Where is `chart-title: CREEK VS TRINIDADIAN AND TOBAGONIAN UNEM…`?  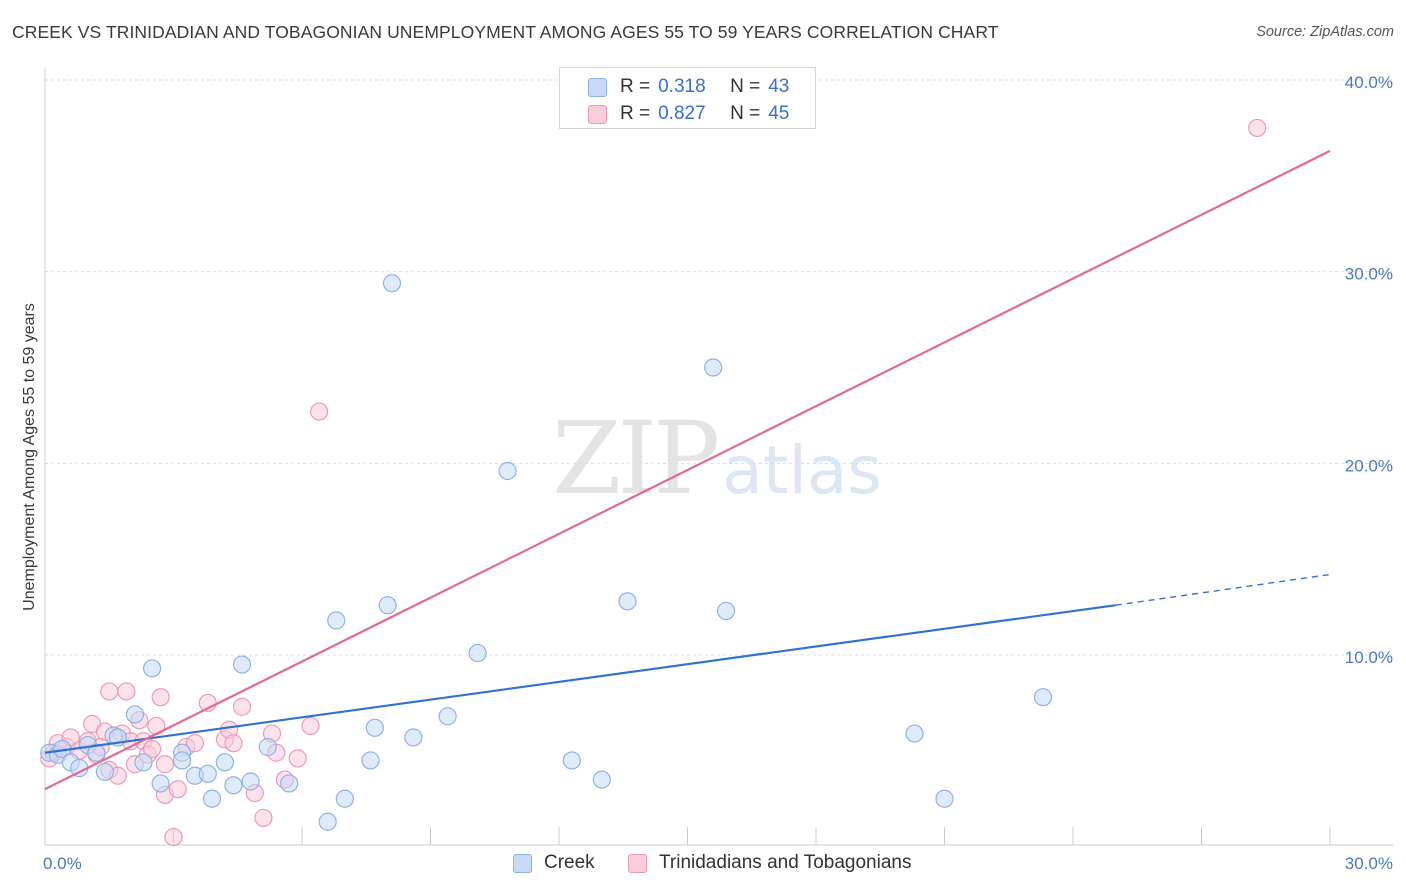
chart-title: CREEK VS TRINIDADIAN AND TOBAGONIAN UNEM… is located at coordinates (505, 32).